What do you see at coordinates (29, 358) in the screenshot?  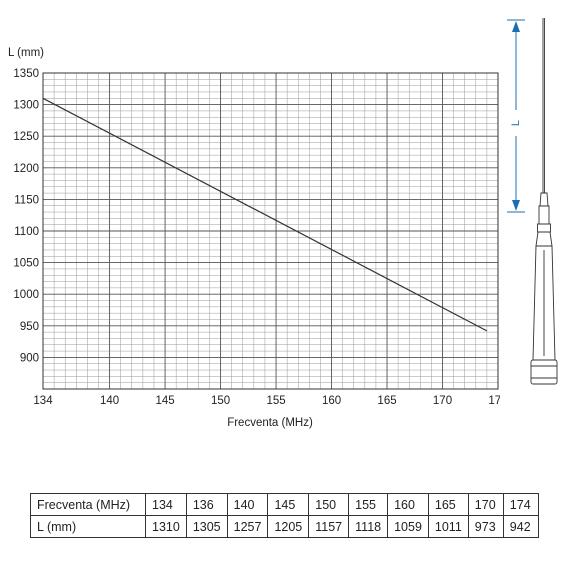 I see `y-tick-label: 900` at bounding box center [29, 358].